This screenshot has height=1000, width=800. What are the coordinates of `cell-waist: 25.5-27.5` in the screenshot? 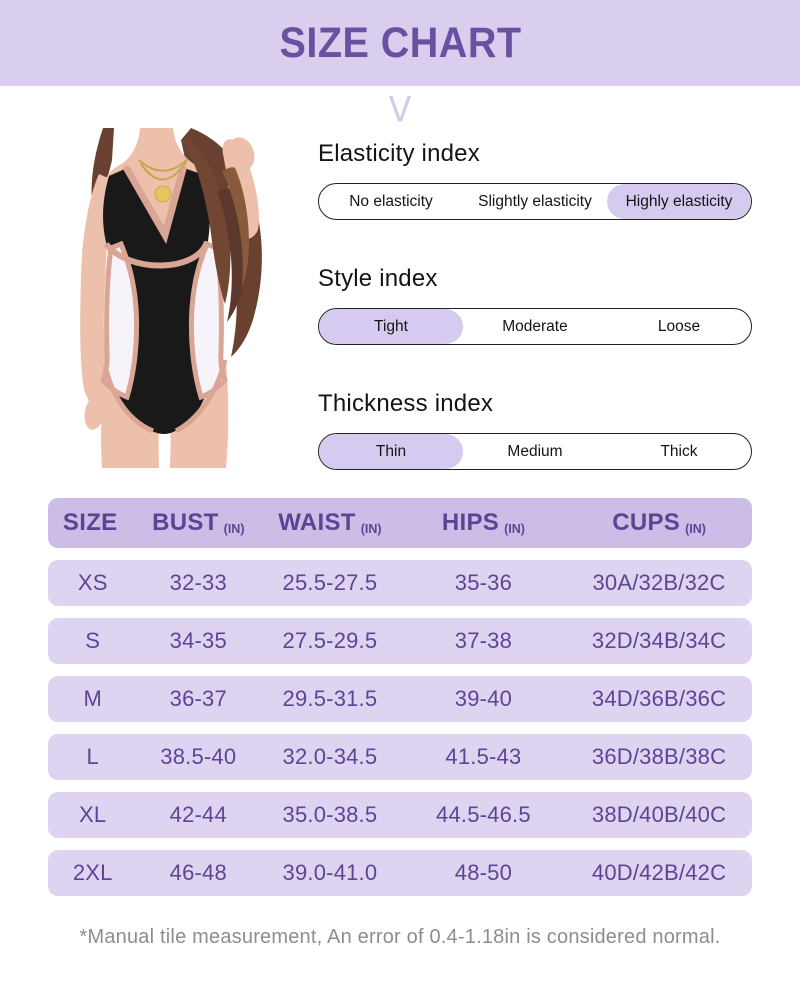 It's located at (330, 582).